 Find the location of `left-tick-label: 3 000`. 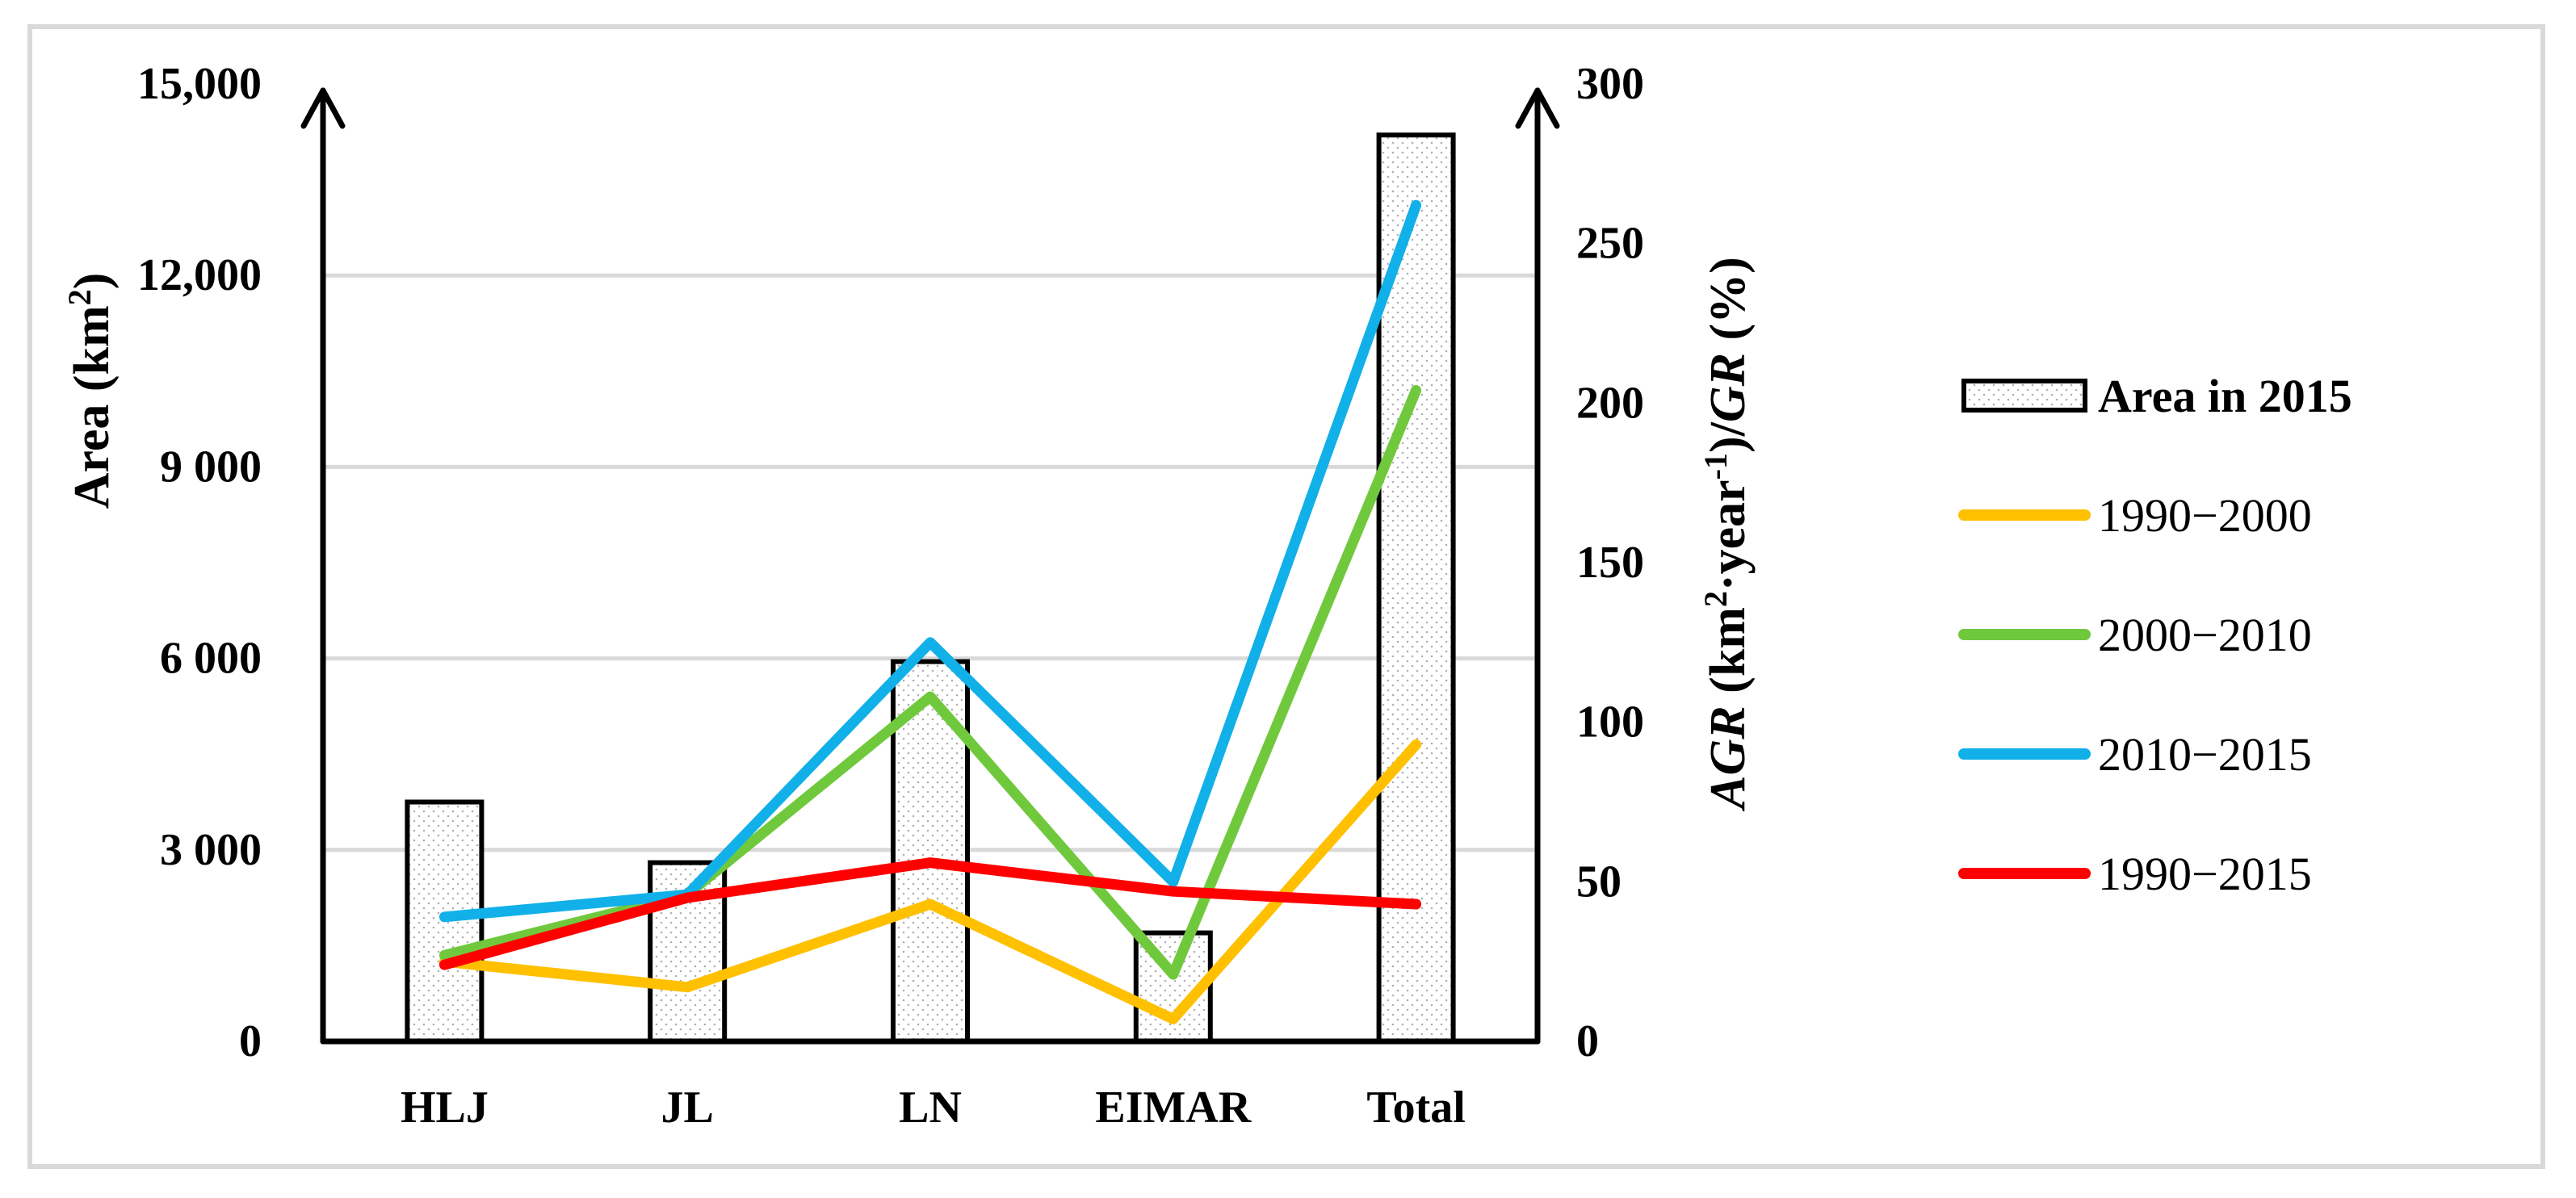

left-tick-label: 3 000 is located at coordinates (211, 850).